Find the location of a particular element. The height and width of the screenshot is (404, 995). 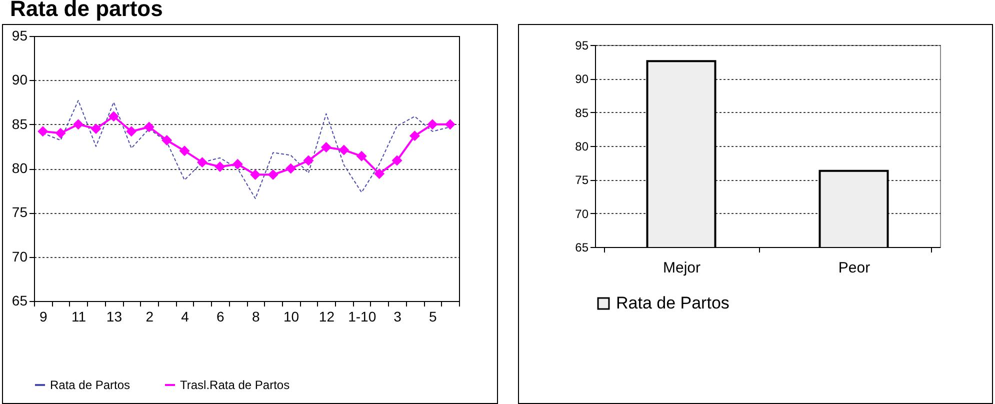

legend-label: Trasl.Rata de Partos is located at coordinates (235, 385).